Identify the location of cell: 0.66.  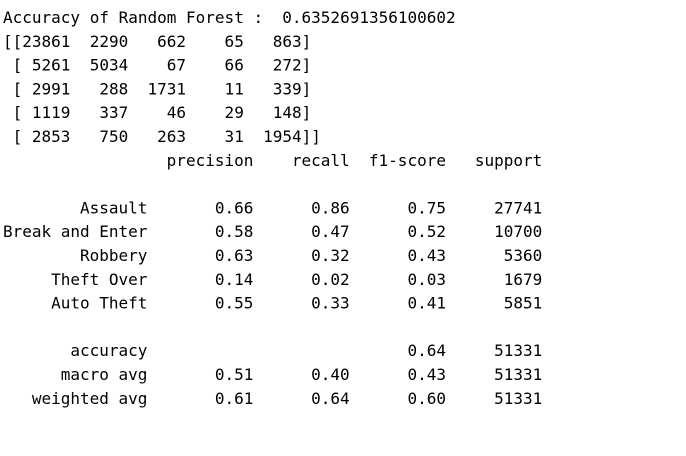
(234, 207).